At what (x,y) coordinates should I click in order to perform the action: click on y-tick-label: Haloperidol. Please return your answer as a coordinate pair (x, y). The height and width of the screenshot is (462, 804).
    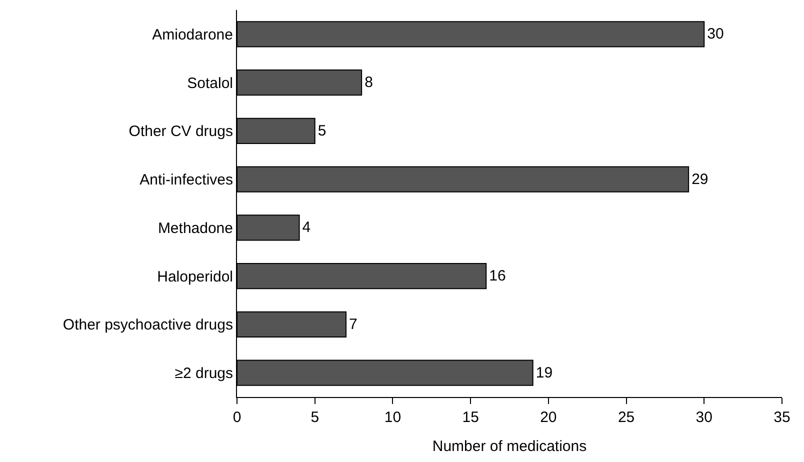
    Looking at the image, I should click on (195, 277).